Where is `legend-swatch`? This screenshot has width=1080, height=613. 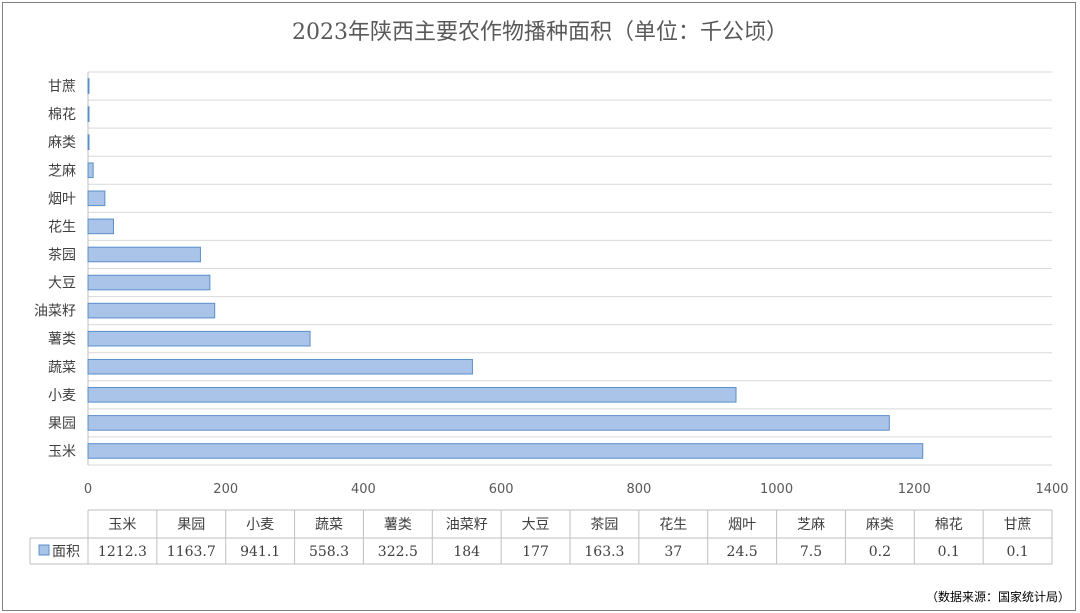
legend-swatch is located at coordinates (44, 550).